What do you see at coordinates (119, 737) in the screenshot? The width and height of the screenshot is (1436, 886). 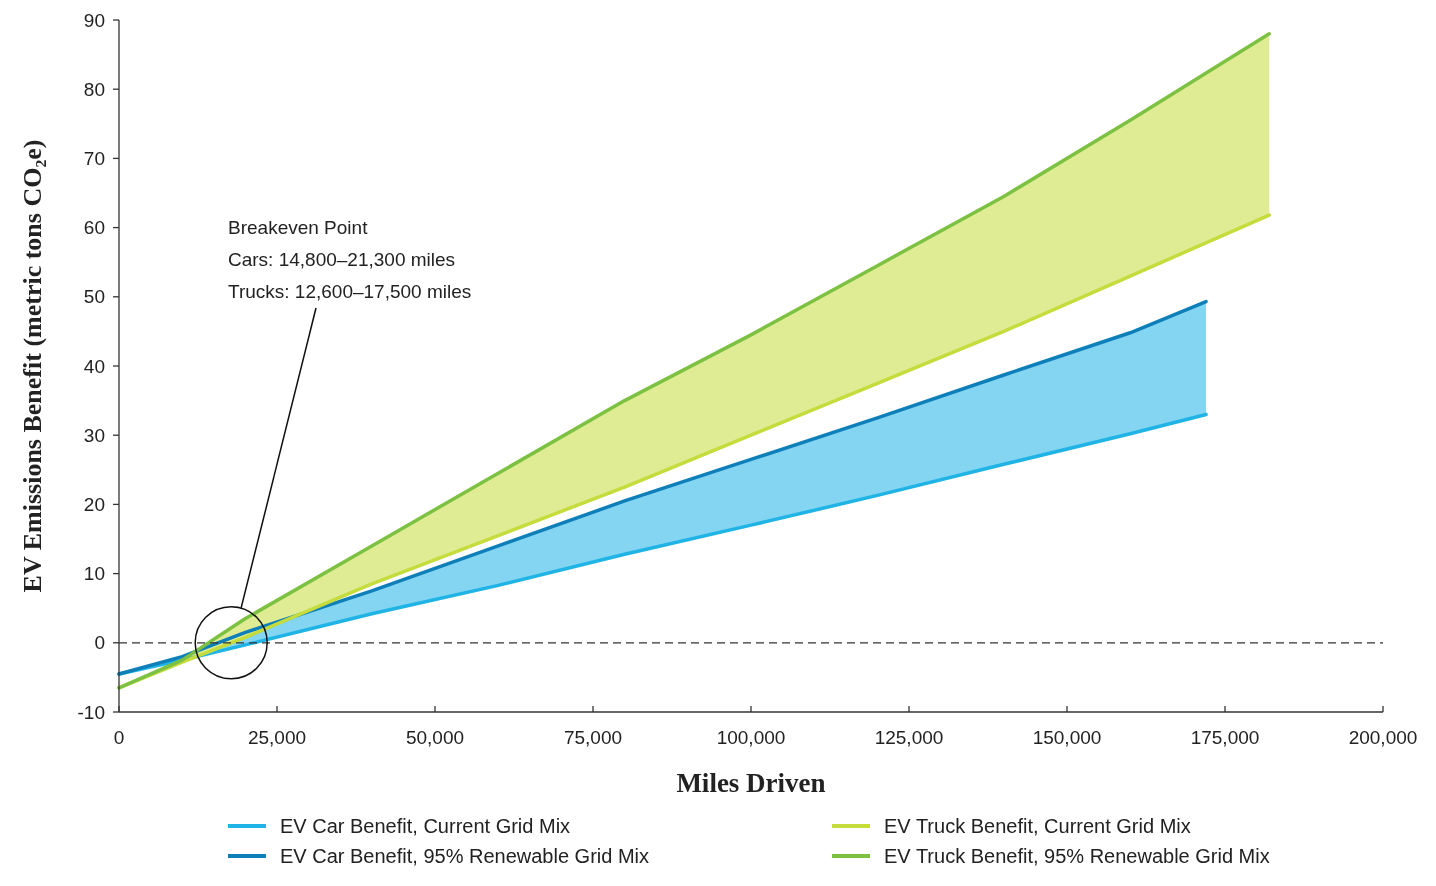 I see `x-tick-label: 0` at bounding box center [119, 737].